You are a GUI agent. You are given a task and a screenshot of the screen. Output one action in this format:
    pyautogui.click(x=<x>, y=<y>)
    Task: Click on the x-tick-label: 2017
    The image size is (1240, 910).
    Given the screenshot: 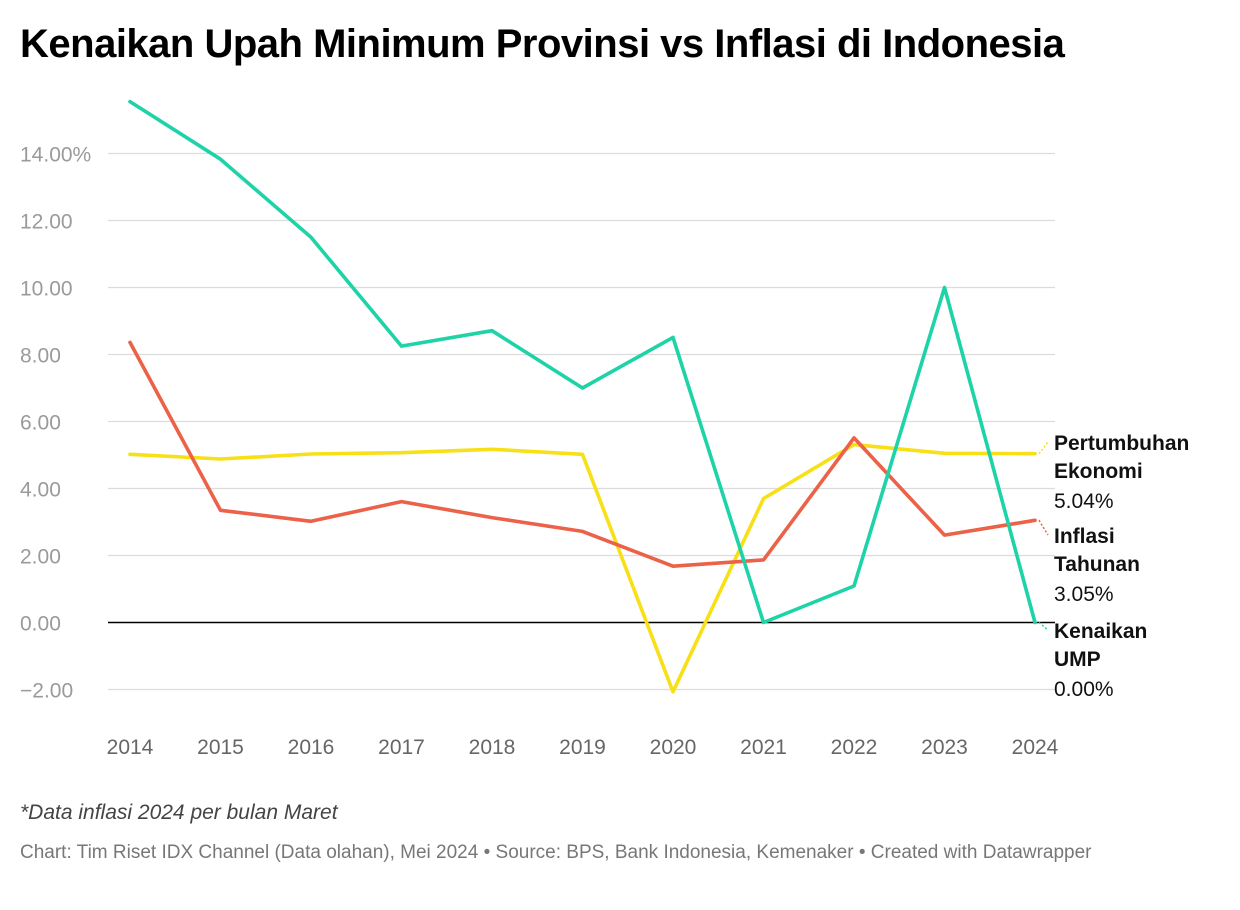 What is the action you would take?
    pyautogui.click(x=401, y=747)
    